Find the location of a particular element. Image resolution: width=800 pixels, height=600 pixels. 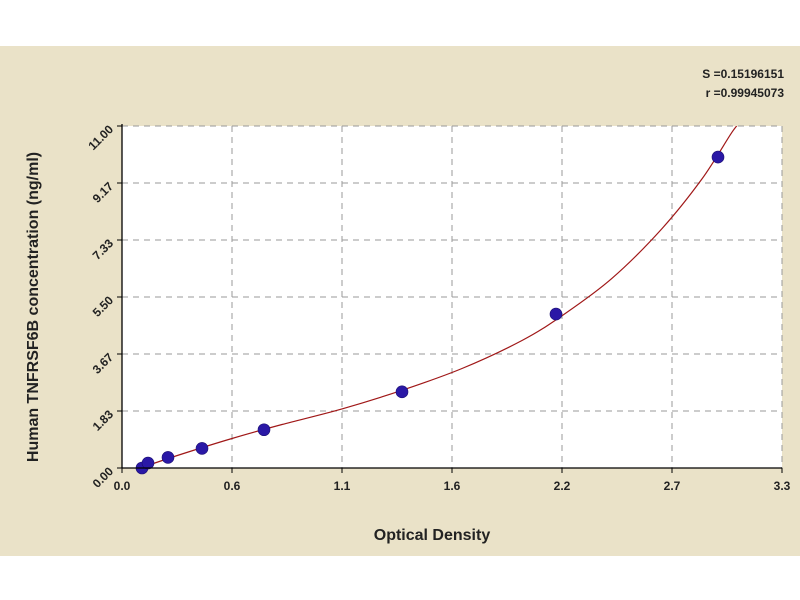

y-axis-label: Human TNFRSF6B concentration (ng/ml) is located at coordinates (33, 307).